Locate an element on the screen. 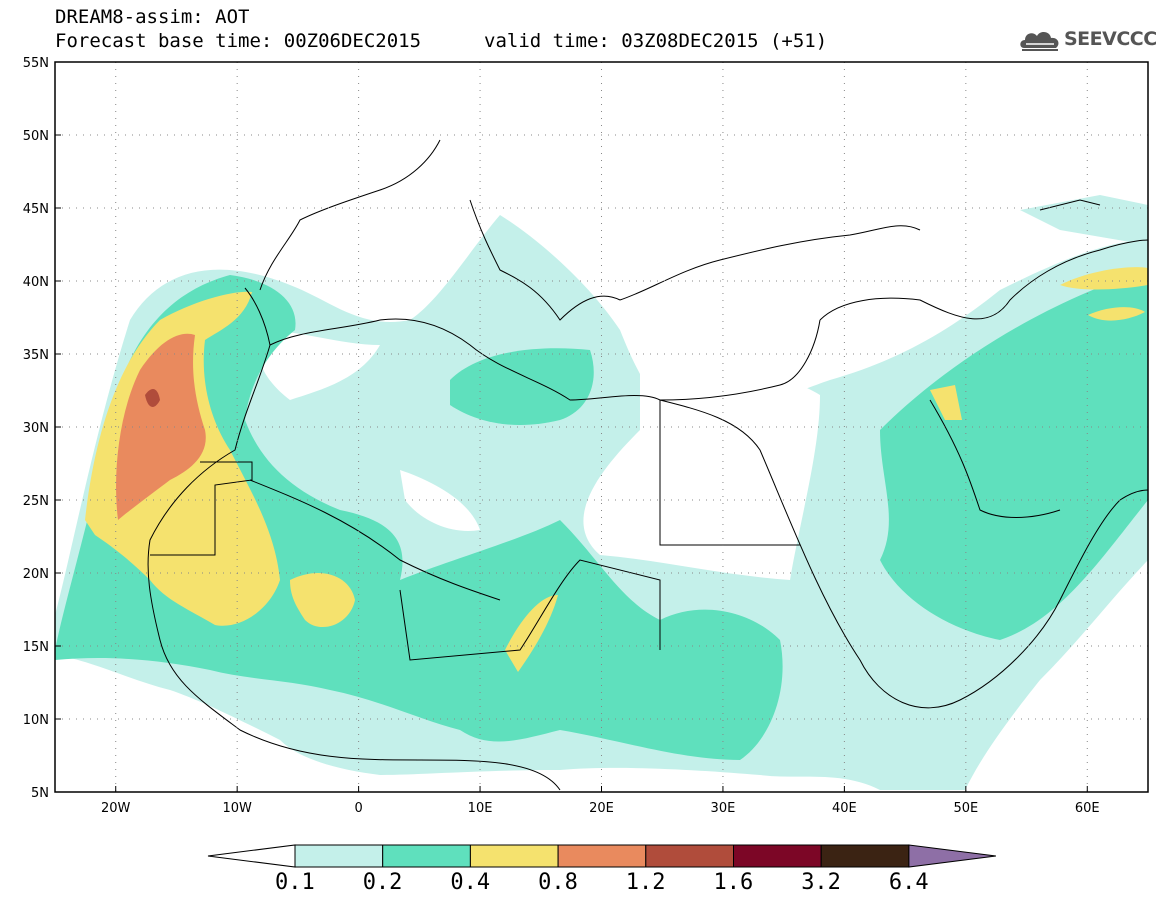 This screenshot has width=1165, height=905. seevccc-logo is located at coordinates (1085, 40).